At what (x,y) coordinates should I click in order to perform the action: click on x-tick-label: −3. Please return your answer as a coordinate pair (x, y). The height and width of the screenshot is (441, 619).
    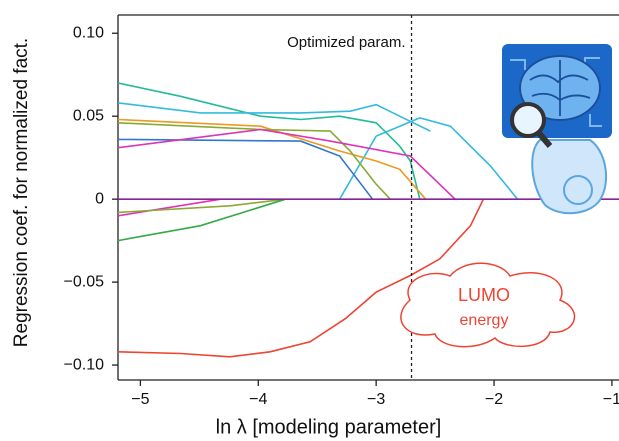
    Looking at the image, I should click on (376, 399).